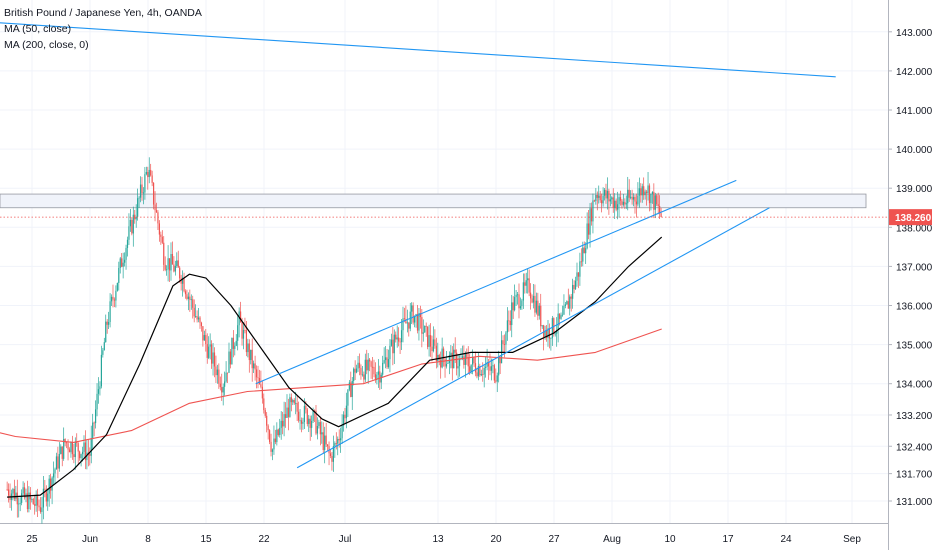 The height and width of the screenshot is (555, 932). What do you see at coordinates (331, 385) in the screenshot?
I see `ma200-line` at bounding box center [331, 385].